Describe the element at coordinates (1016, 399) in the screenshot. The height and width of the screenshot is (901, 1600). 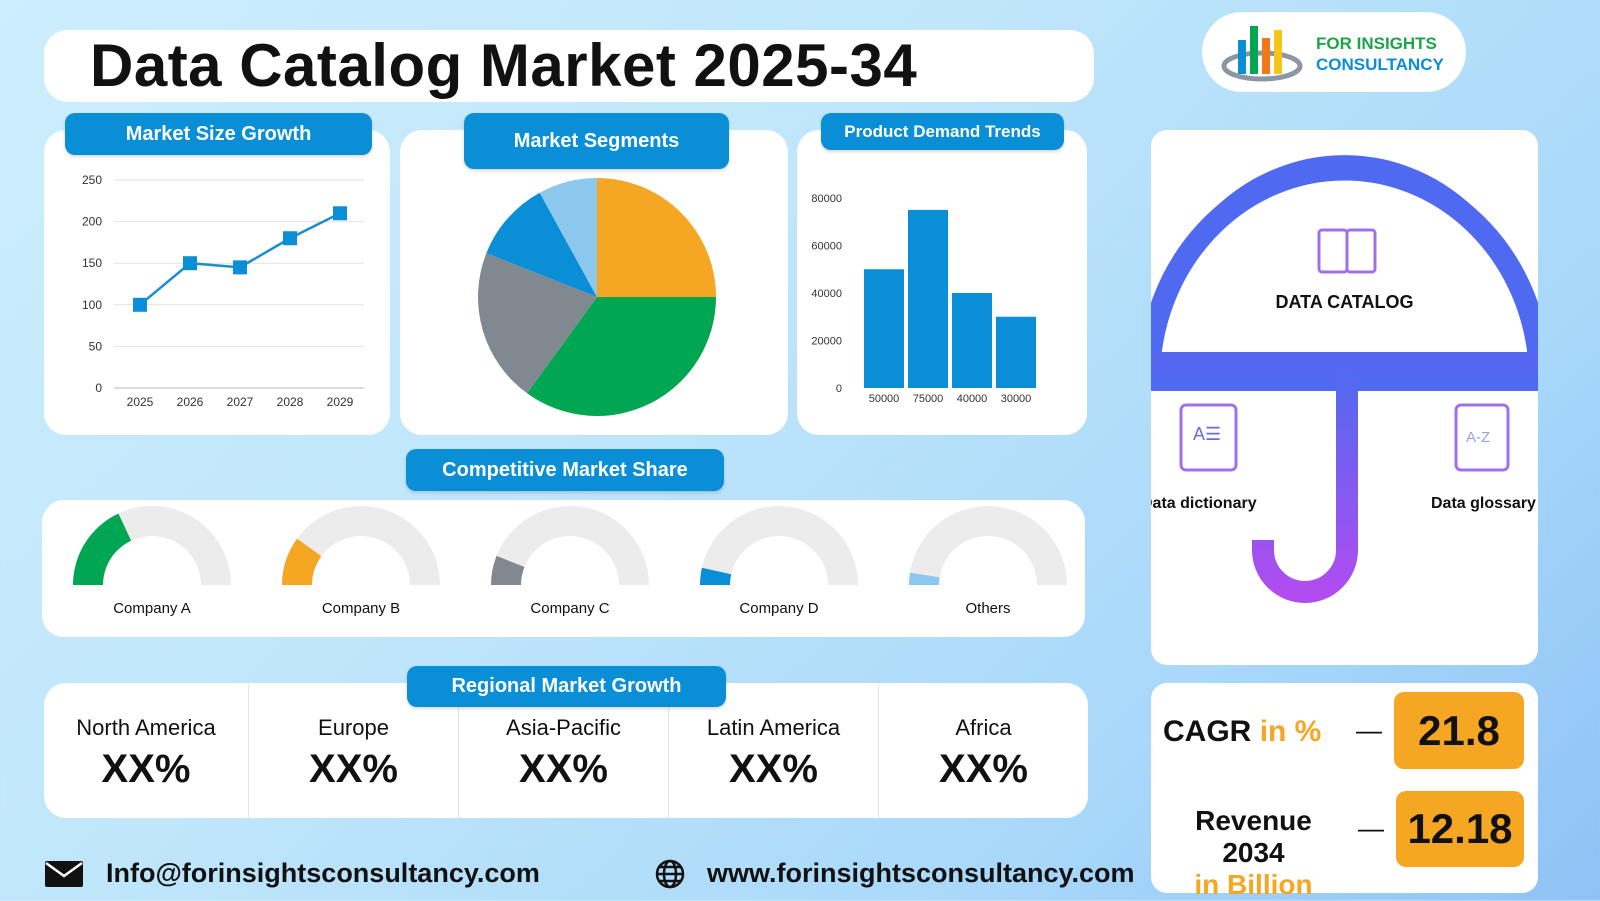
I see `x-tick-label: 30000` at that location.